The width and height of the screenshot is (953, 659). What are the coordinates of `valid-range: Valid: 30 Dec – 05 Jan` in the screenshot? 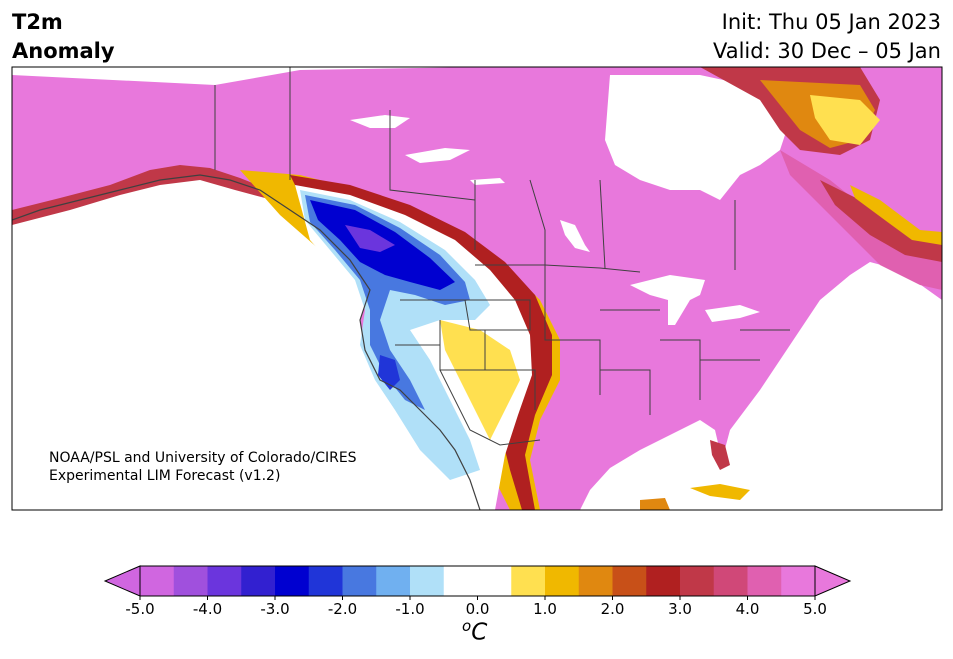 It's located at (826, 51).